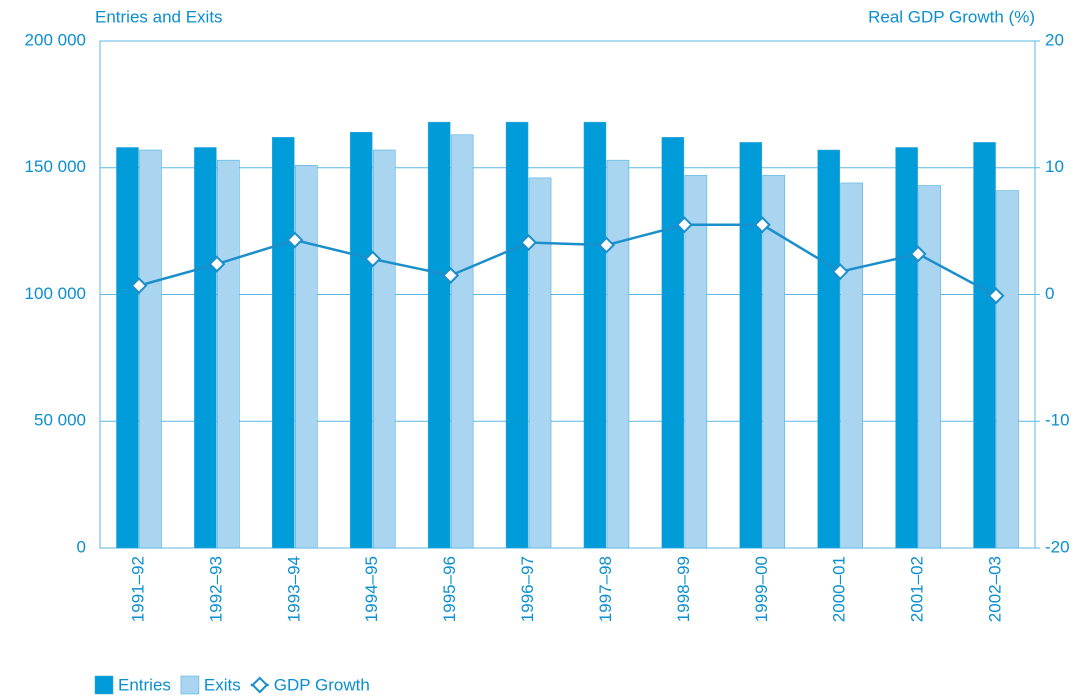  Describe the element at coordinates (917, 589) in the screenshot. I see `x-tick-label: 2001–02` at that location.